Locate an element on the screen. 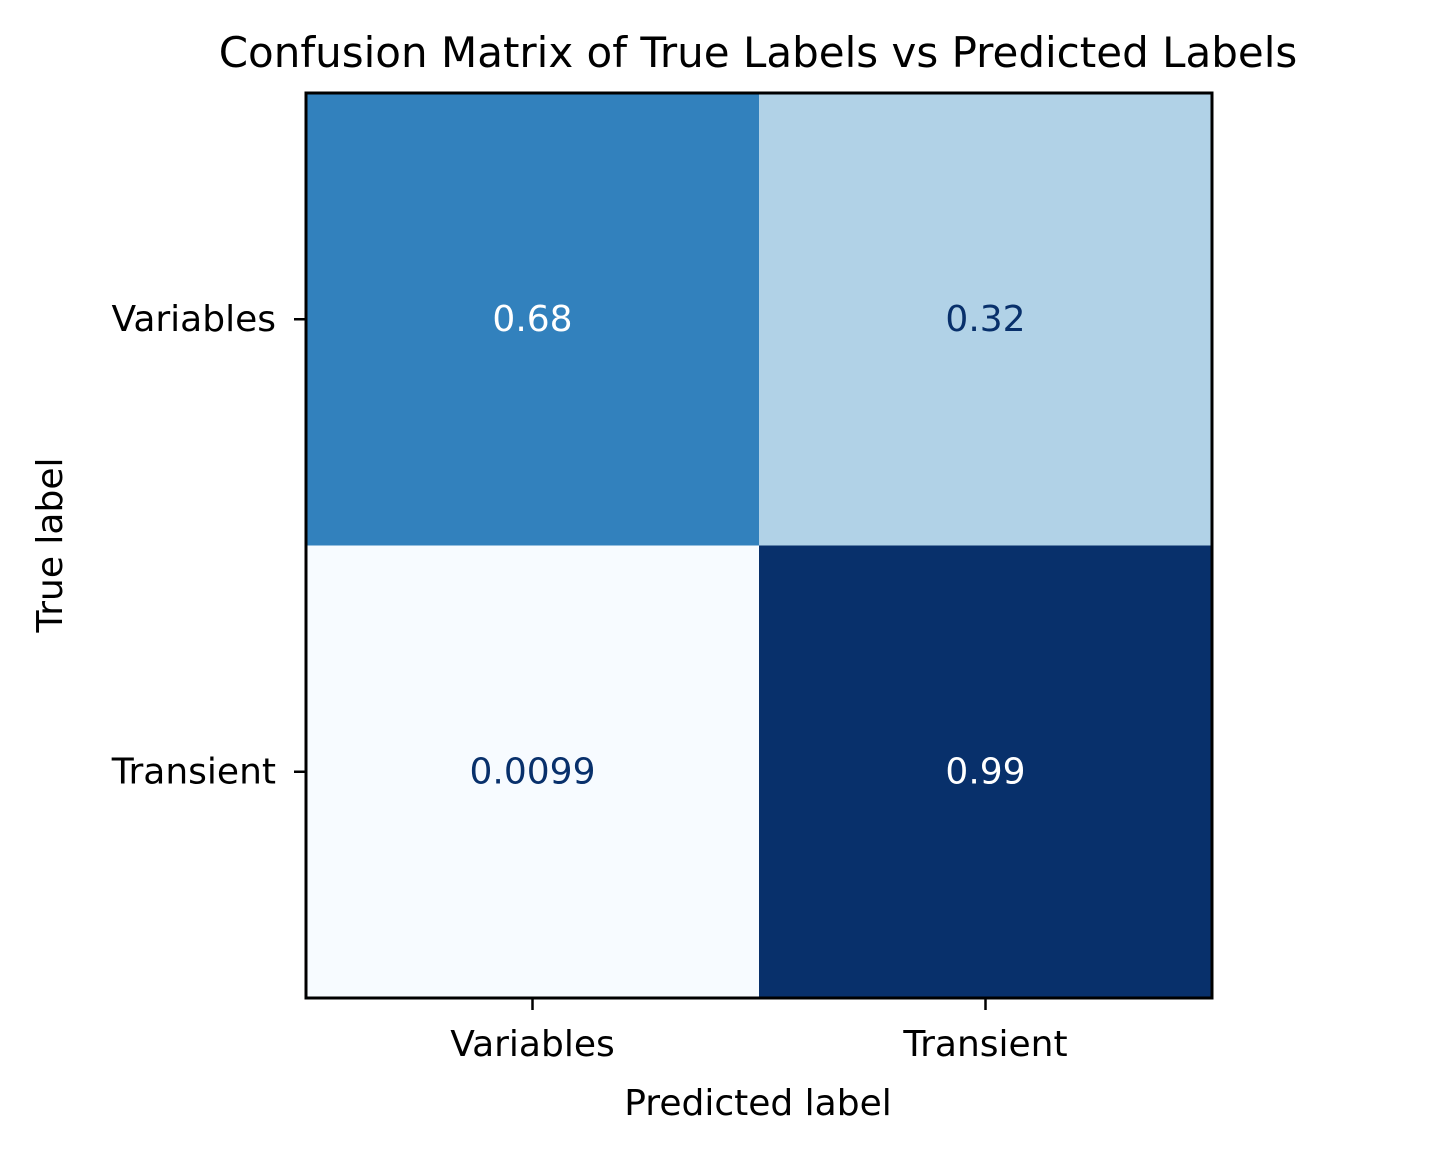 This screenshot has width=1432, height=1156. cell-value-1-1: 0.68 is located at coordinates (532, 319).